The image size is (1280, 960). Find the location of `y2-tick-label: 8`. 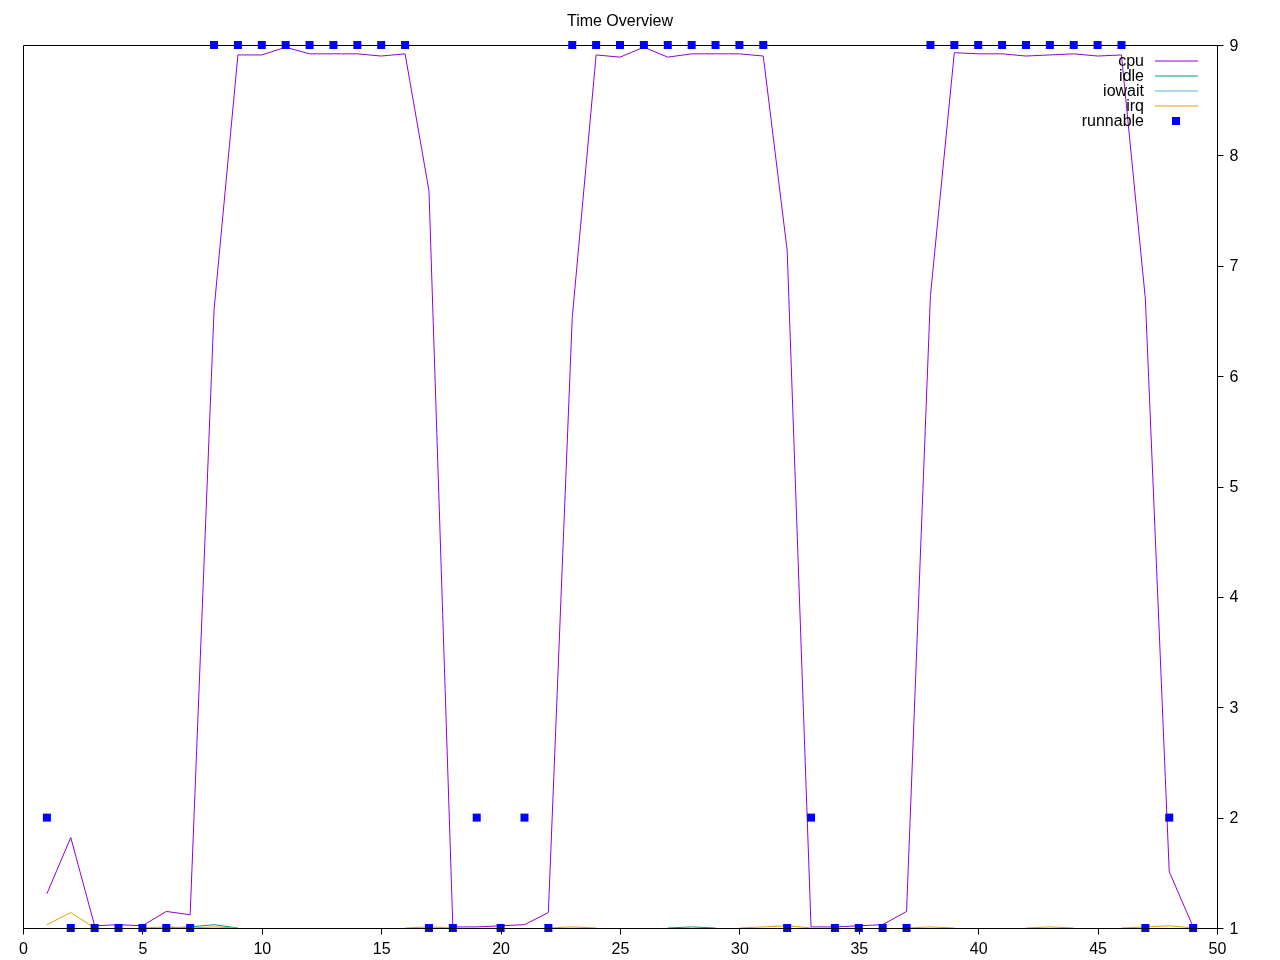

y2-tick-label: 8 is located at coordinates (1234, 155).